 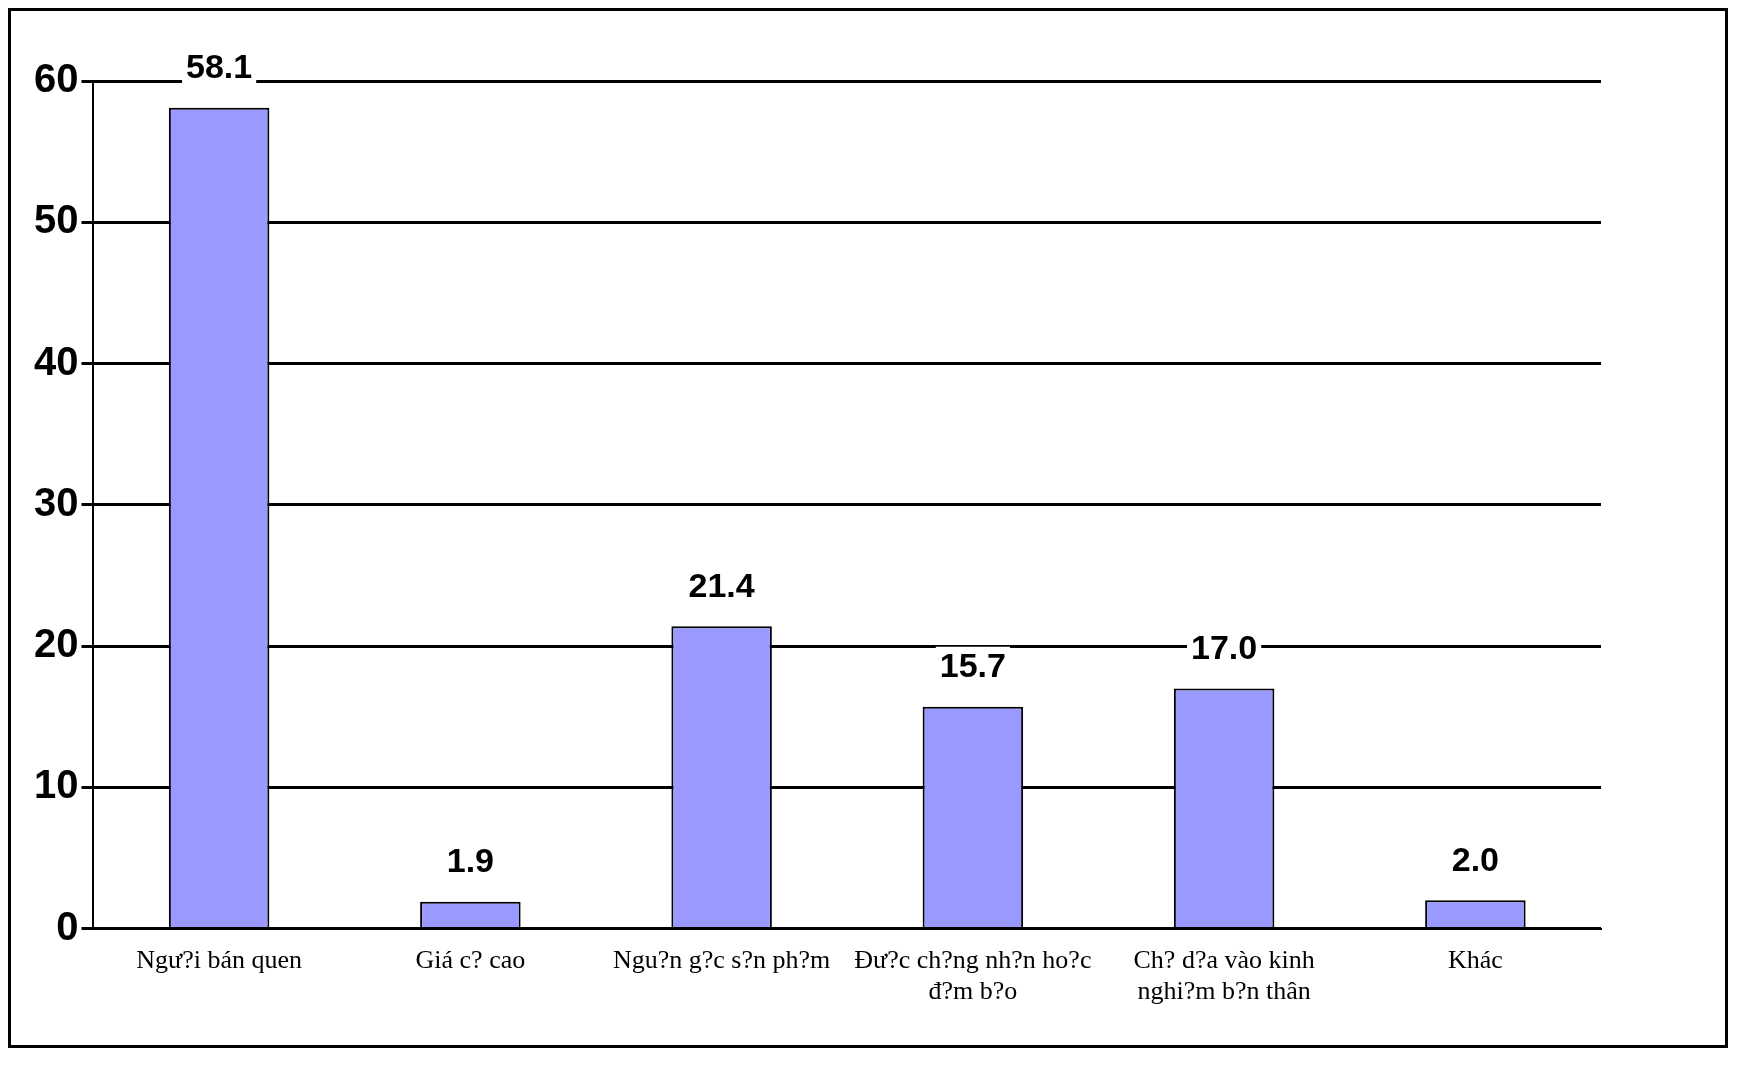 What do you see at coordinates (470, 960) in the screenshot?
I see `x-tick-label: Giá c? cao` at bounding box center [470, 960].